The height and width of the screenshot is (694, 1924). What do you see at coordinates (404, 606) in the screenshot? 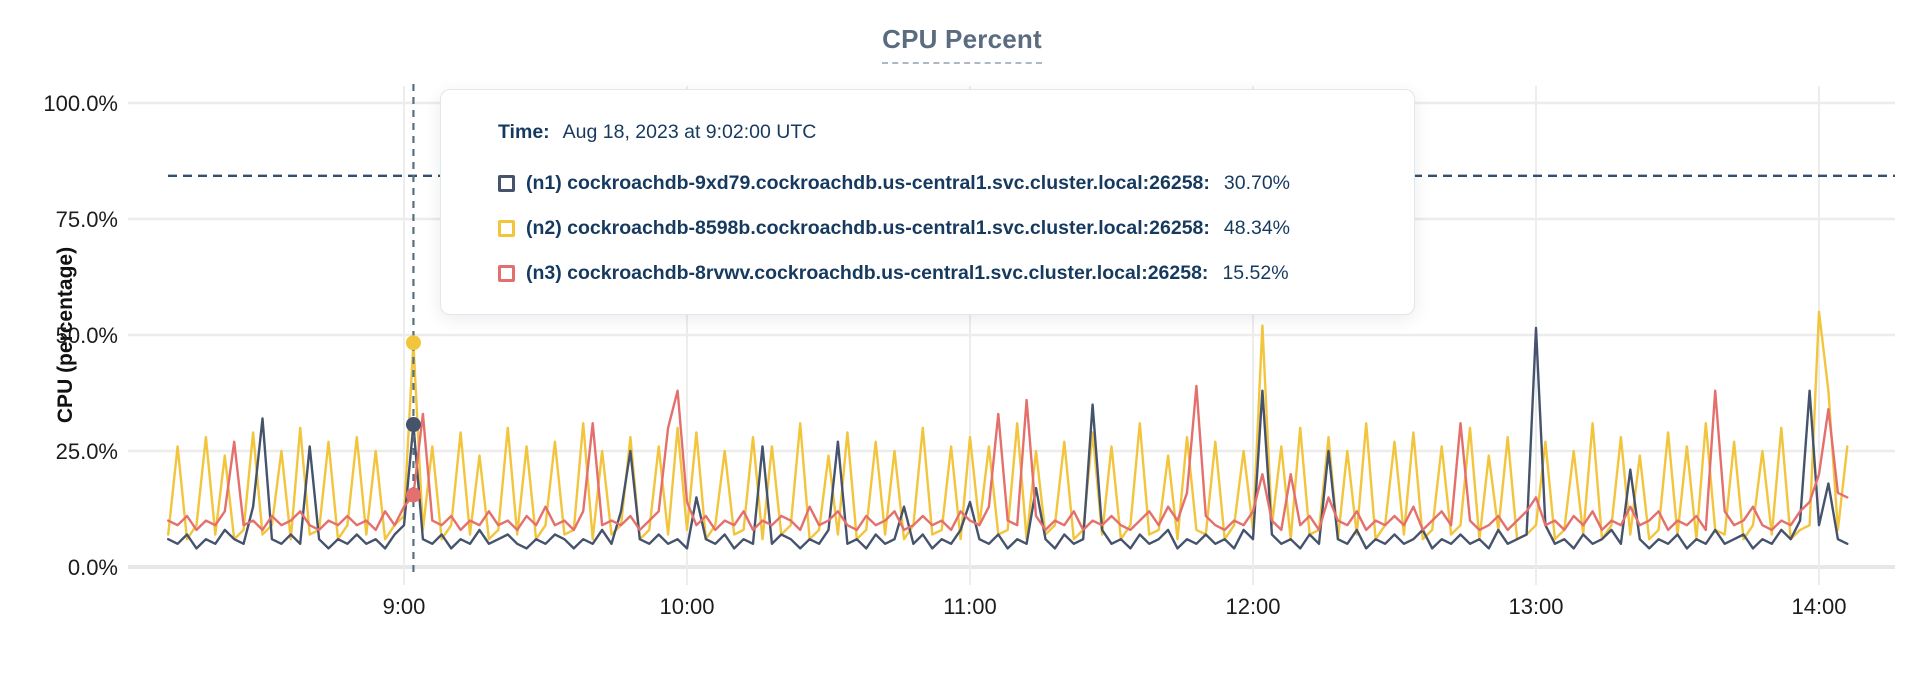
I see `x-tick-label: 9:00` at bounding box center [404, 606].